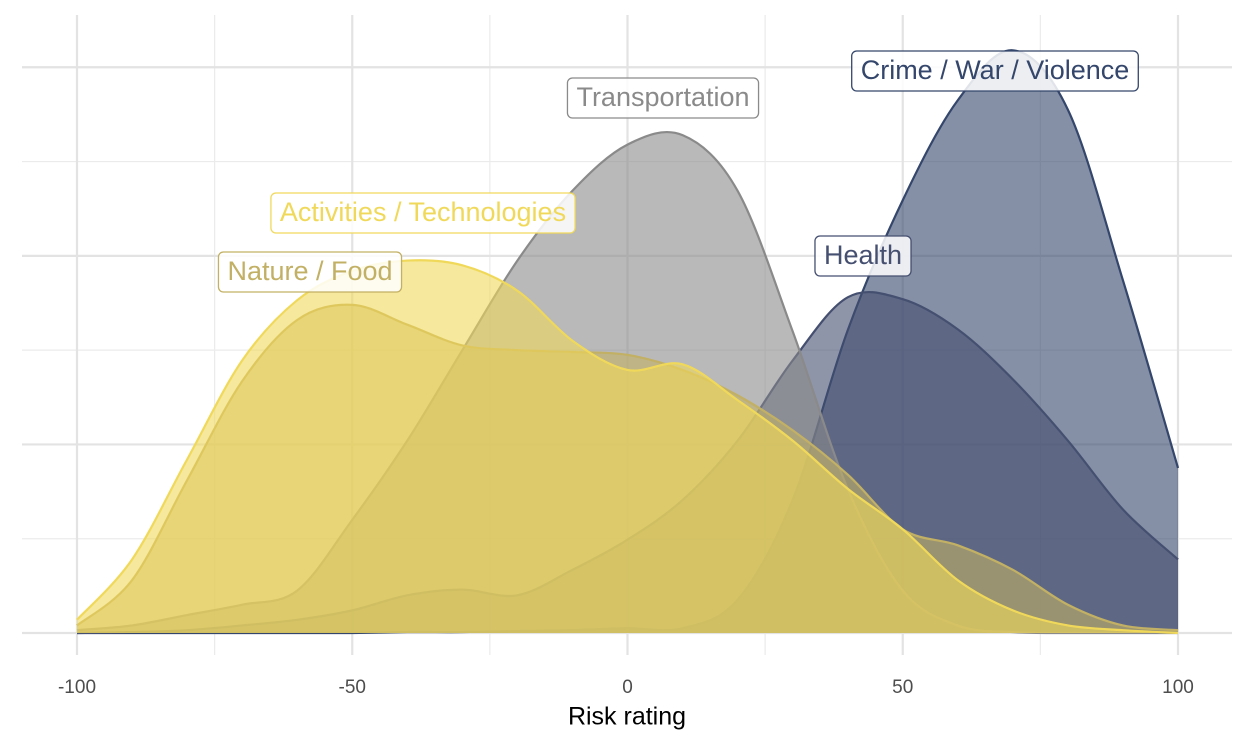  I want to click on x-tick-label: 50, so click(902, 687).